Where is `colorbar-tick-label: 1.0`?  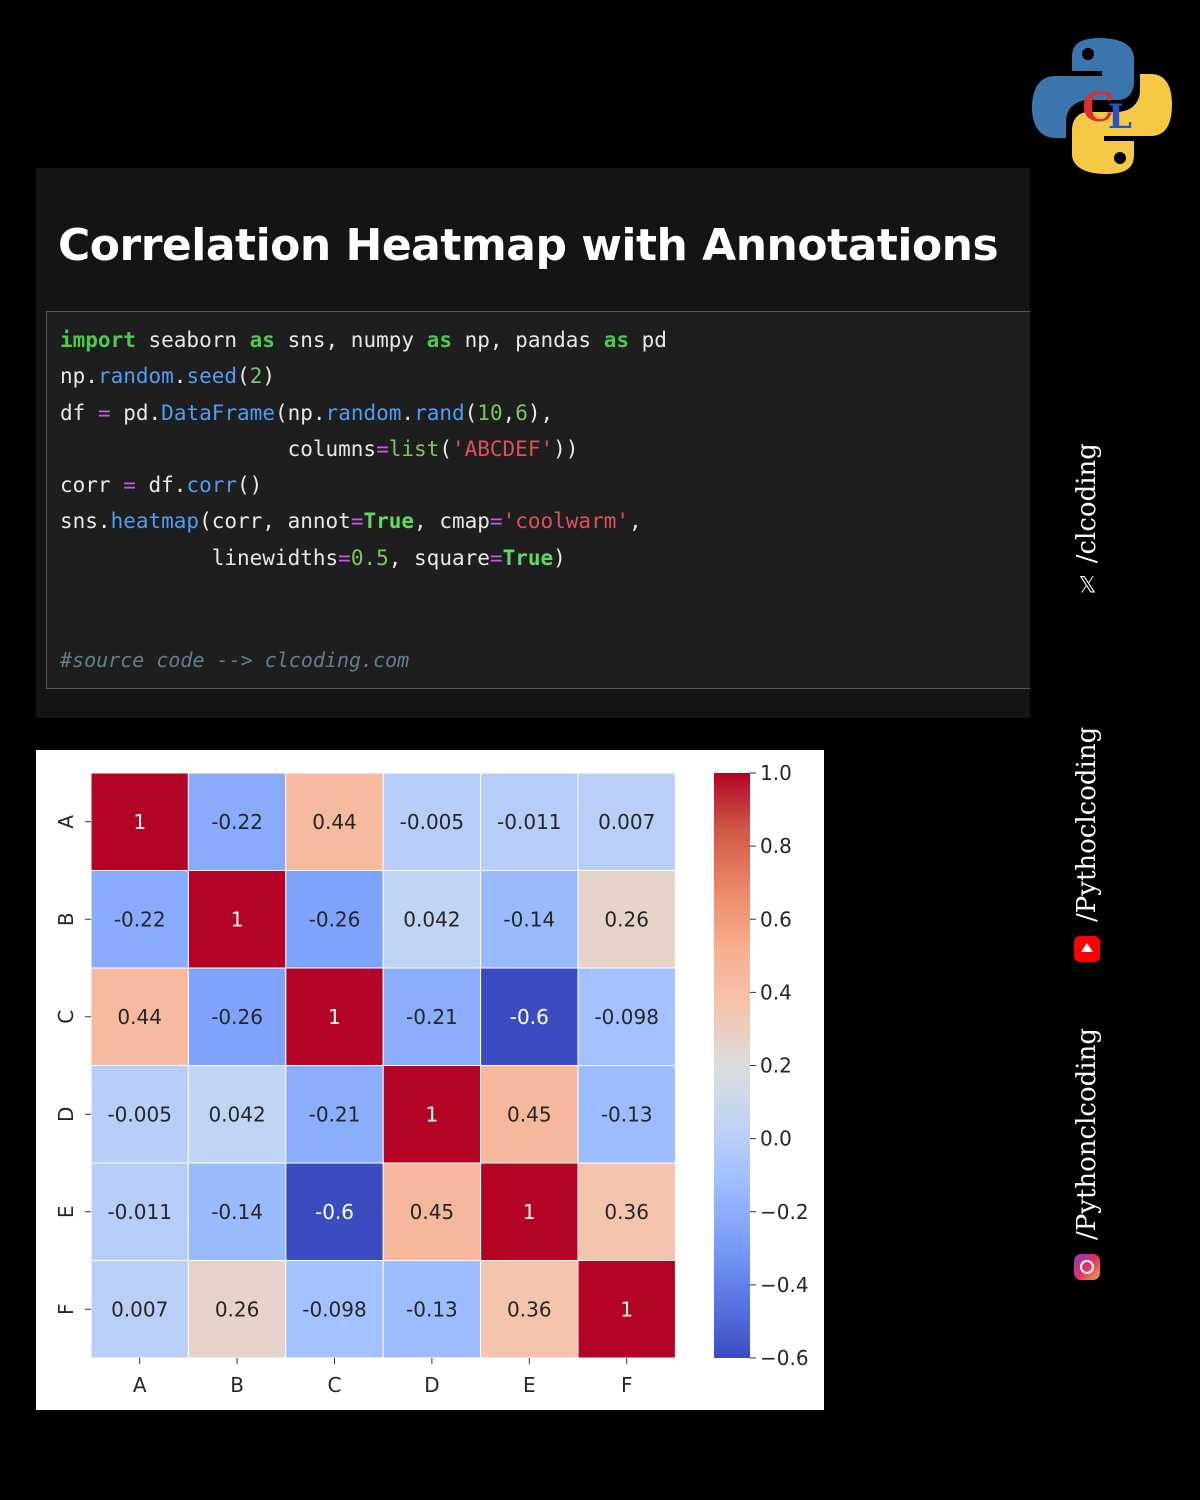
colorbar-tick-label: 1.0 is located at coordinates (776, 773).